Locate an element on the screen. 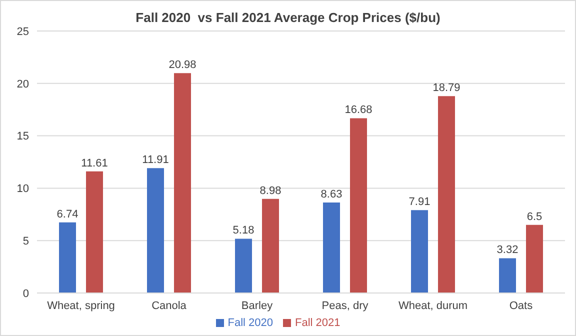 Image resolution: width=576 pixels, height=336 pixels. y-tick-label: 10 is located at coordinates (22, 189).